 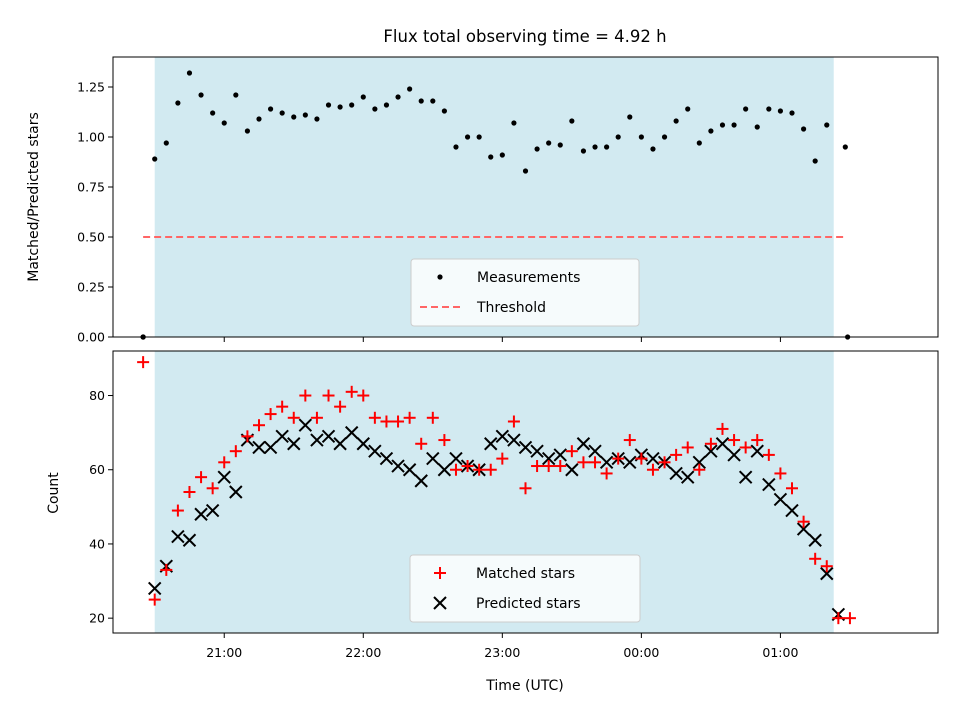 I want to click on legend-marker-measurements, so click(x=440, y=277).